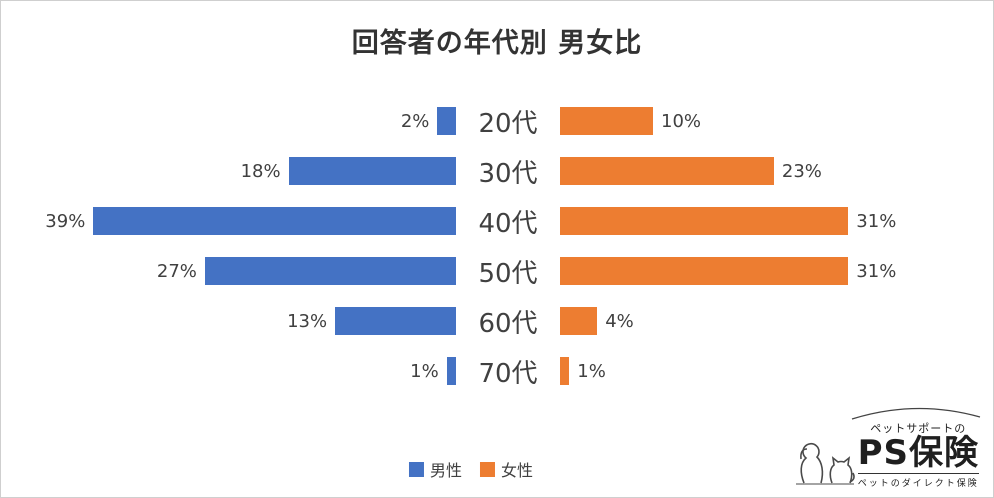  I want to click on chart-row: 13% 60代 4%, so click(497, 321).